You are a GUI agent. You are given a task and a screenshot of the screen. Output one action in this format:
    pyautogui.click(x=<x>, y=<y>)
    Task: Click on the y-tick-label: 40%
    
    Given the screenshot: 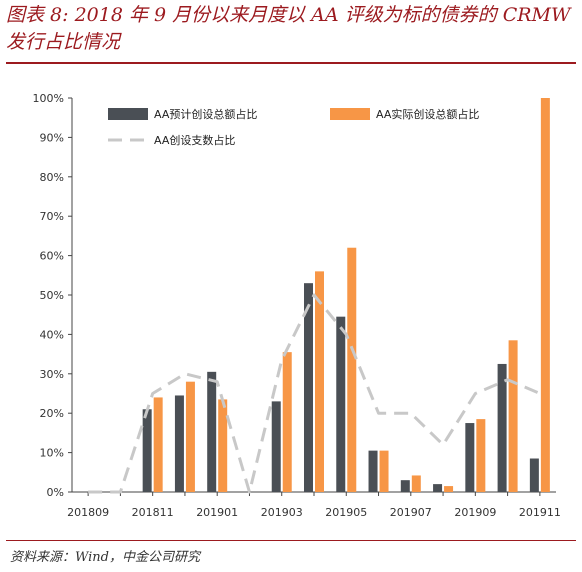 What is the action you would take?
    pyautogui.click(x=52, y=334)
    